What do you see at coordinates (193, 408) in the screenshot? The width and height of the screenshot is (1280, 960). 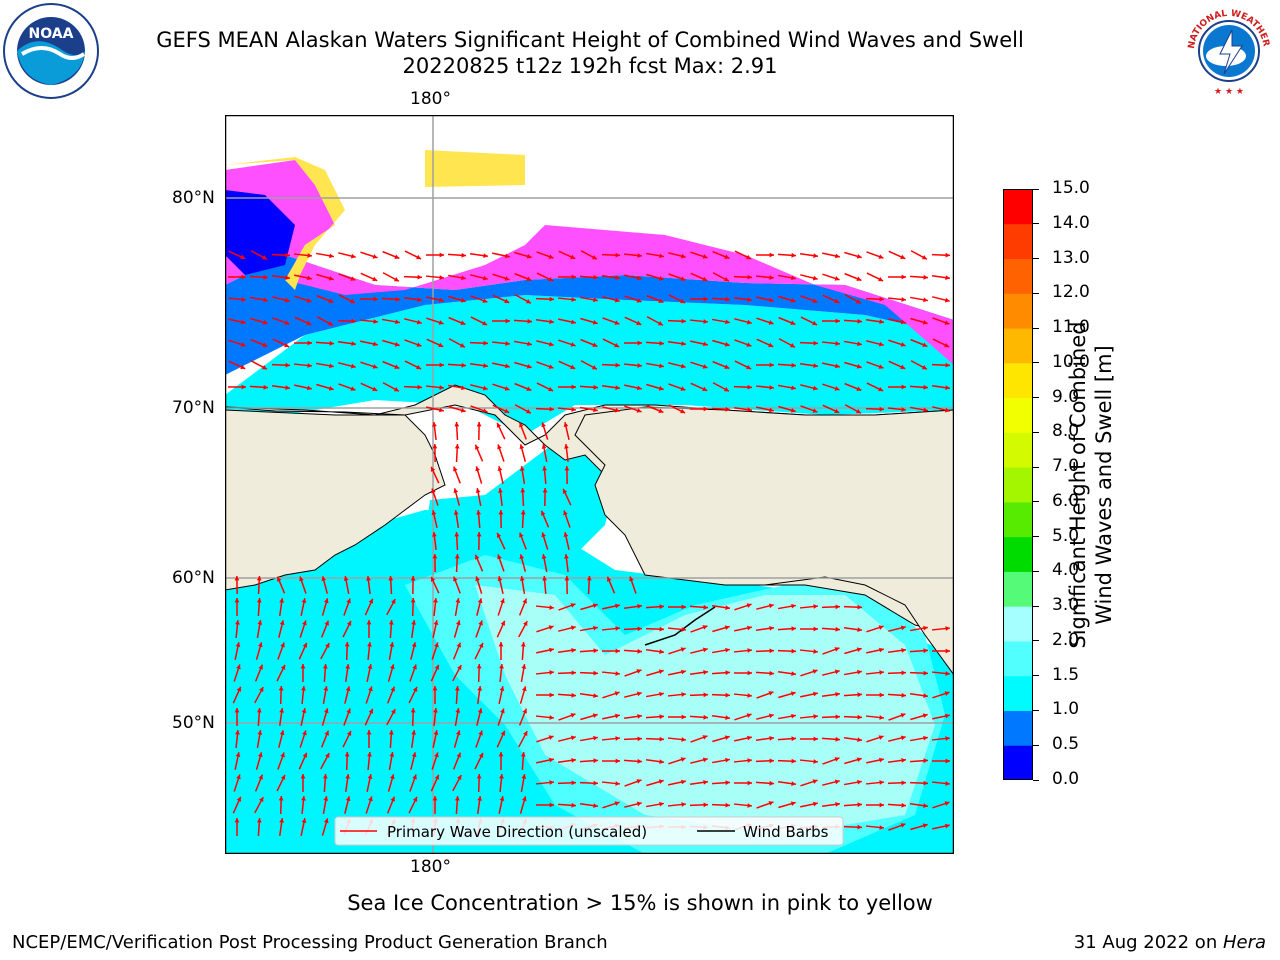 I see `lat-label-70: 70°N` at bounding box center [193, 408].